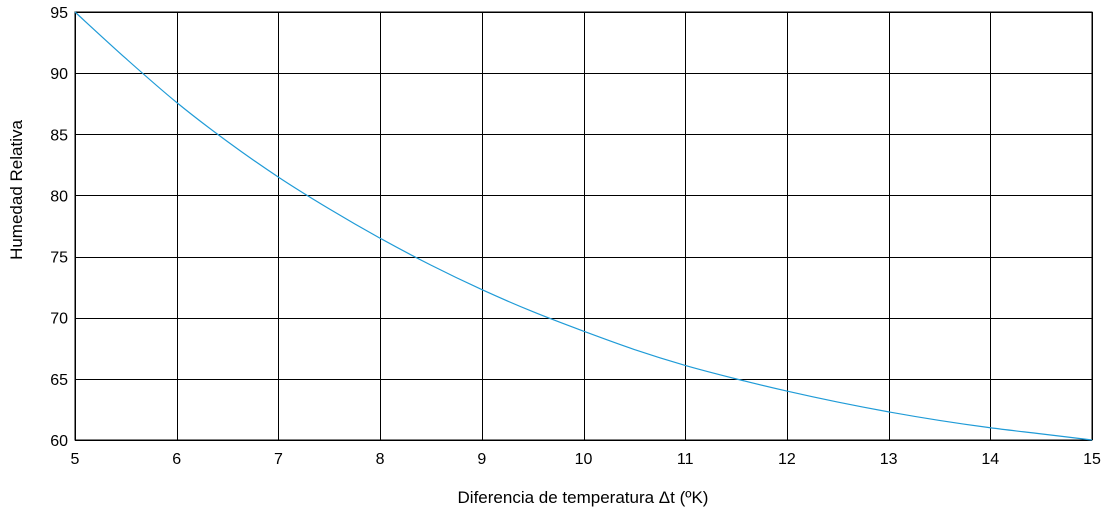 Image resolution: width=1111 pixels, height=514 pixels. I want to click on y-tick-labels: 60 65 70 75 80 85 90 95, so click(59, 227).